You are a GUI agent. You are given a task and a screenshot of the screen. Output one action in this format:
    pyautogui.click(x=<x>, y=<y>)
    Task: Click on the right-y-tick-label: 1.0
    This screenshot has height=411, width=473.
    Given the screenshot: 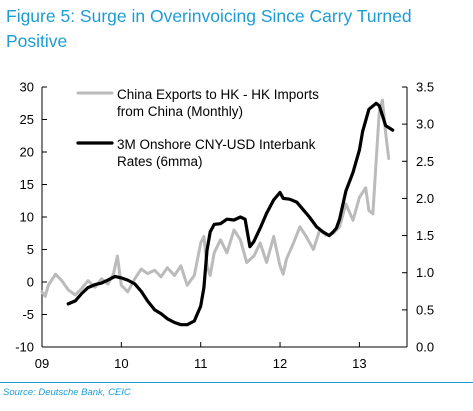 What is the action you would take?
    pyautogui.click(x=425, y=272)
    